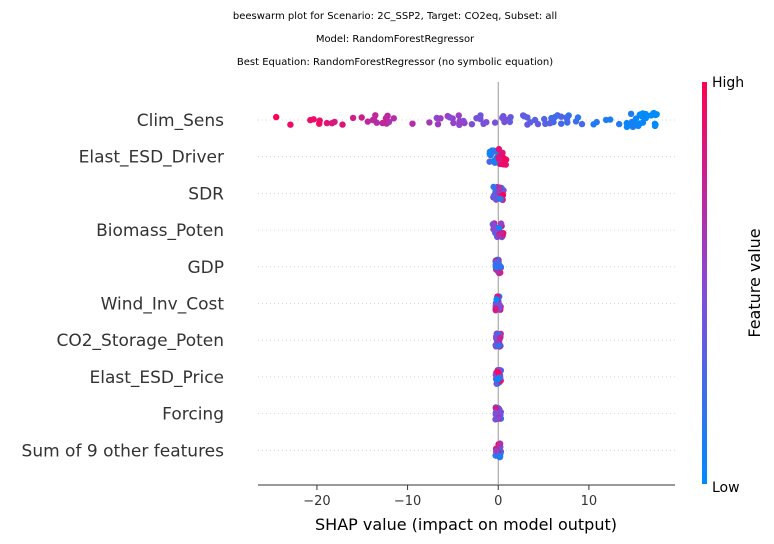 This screenshot has height=544, width=774. What do you see at coordinates (407, 501) in the screenshot?
I see `x-tick-label: −10` at bounding box center [407, 501].